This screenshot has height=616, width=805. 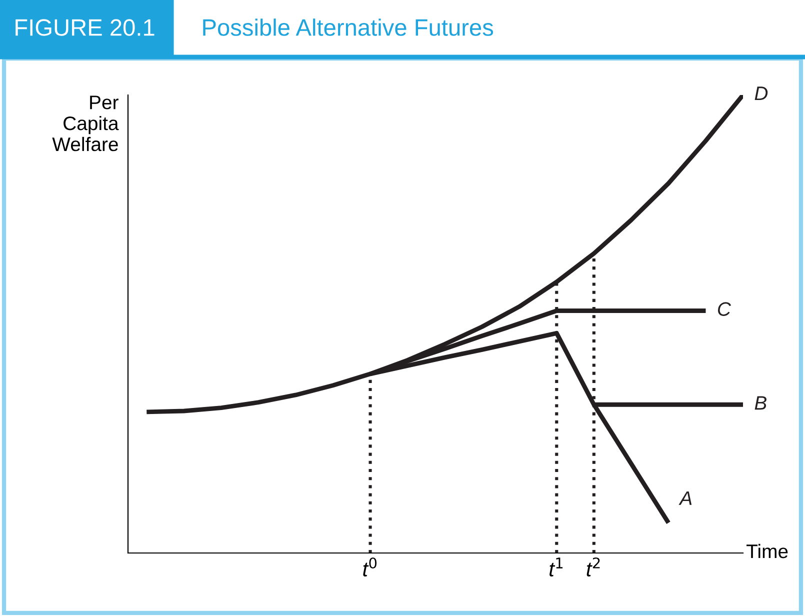 What do you see at coordinates (556, 567) in the screenshot?
I see `x-tick-label: t$^{1}$` at bounding box center [556, 567].